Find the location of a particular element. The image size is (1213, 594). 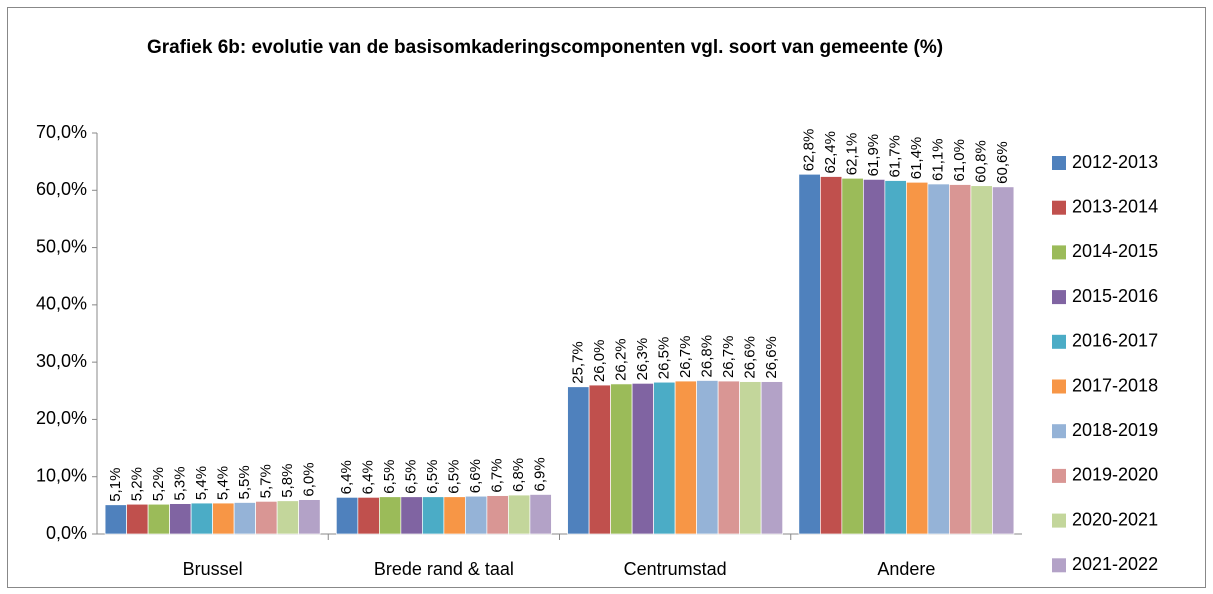

data-label: 61,7% is located at coordinates (895, 156).